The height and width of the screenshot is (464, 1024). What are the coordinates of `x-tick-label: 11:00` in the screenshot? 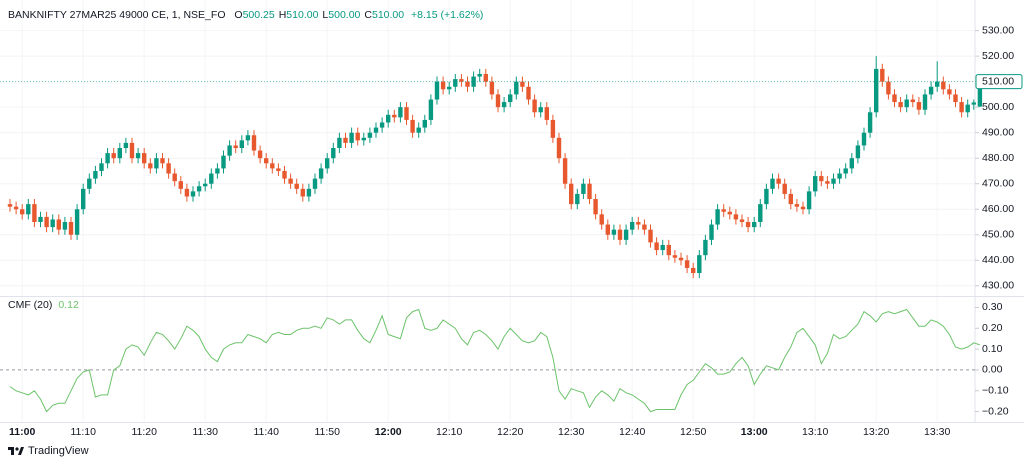 It's located at (22, 432).